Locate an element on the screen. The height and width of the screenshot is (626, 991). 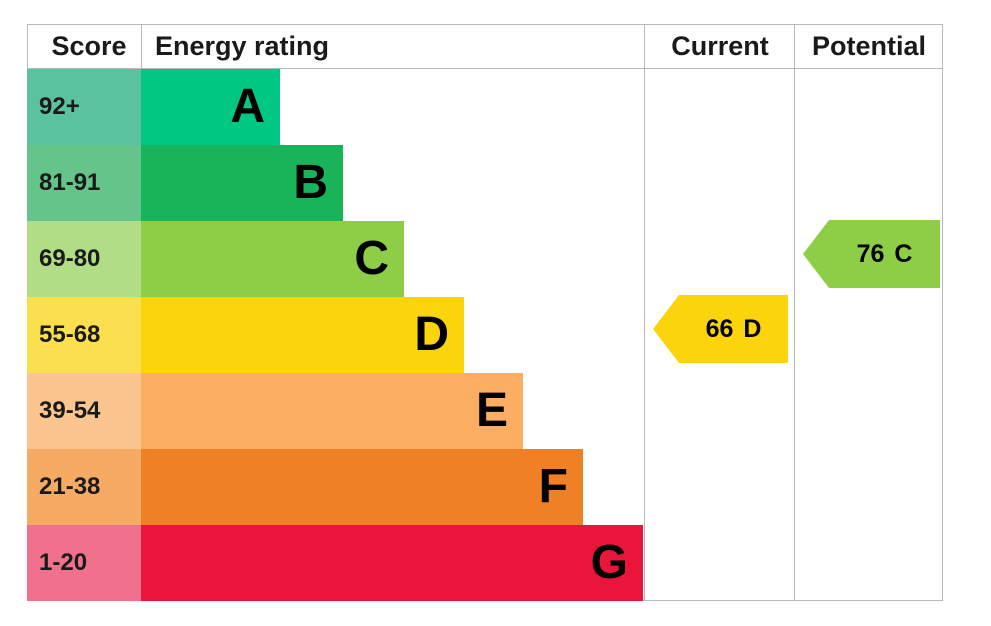
potential-rating-score: 76 is located at coordinates (870, 254).